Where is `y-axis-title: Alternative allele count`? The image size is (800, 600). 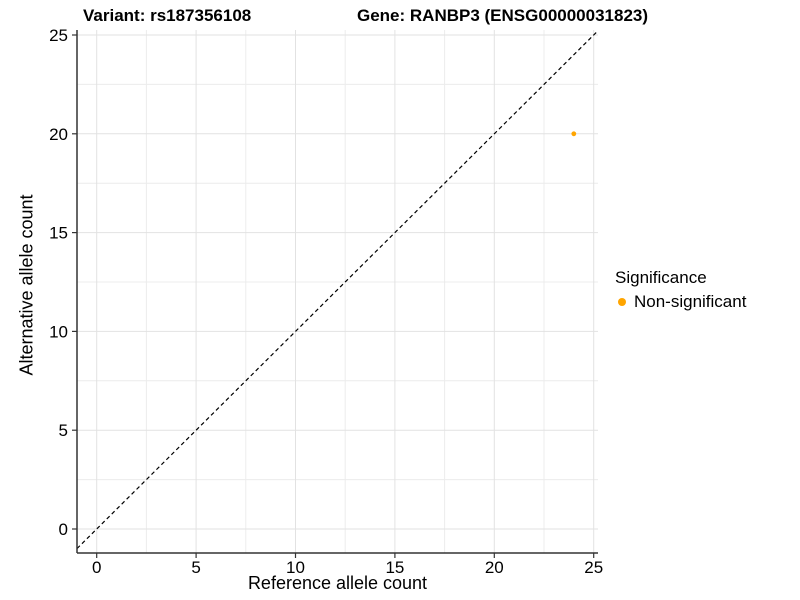 y-axis-title: Alternative allele count is located at coordinates (26, 285).